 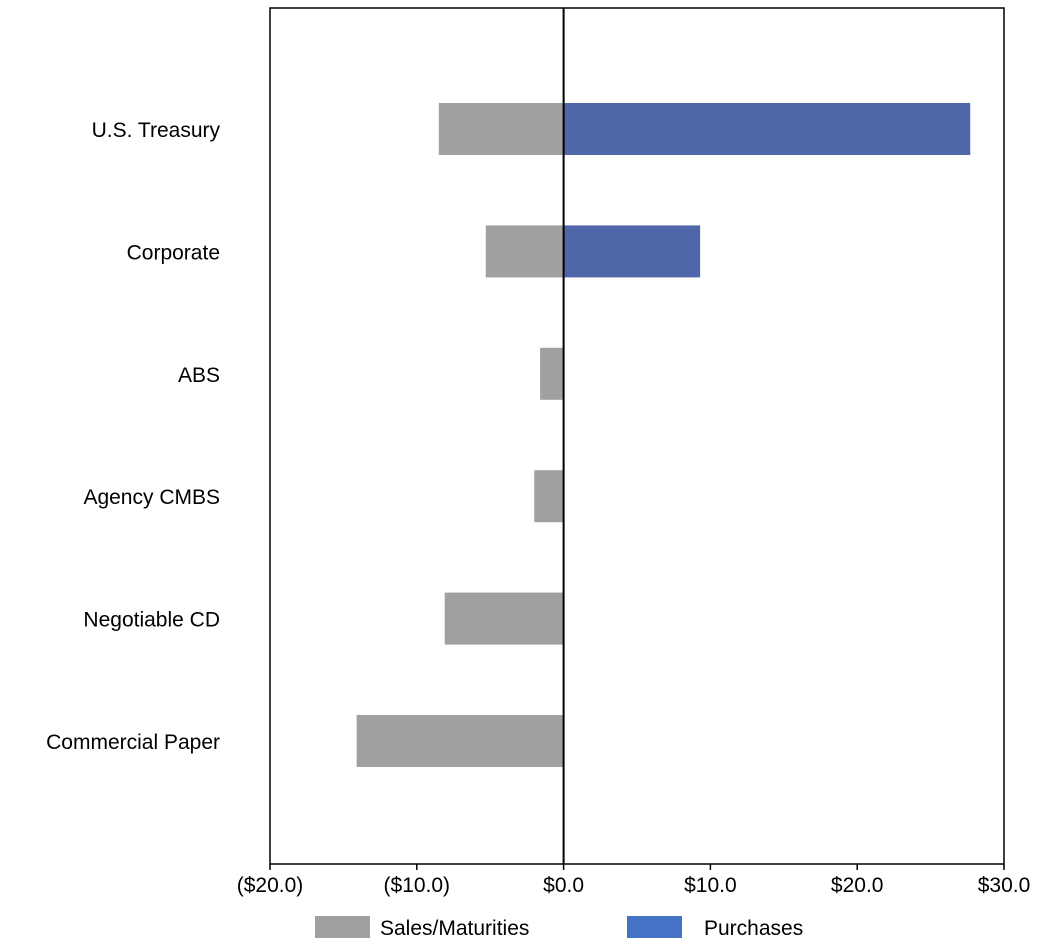 What do you see at coordinates (710, 885) in the screenshot?
I see `x-tick-label: $10.0` at bounding box center [710, 885].